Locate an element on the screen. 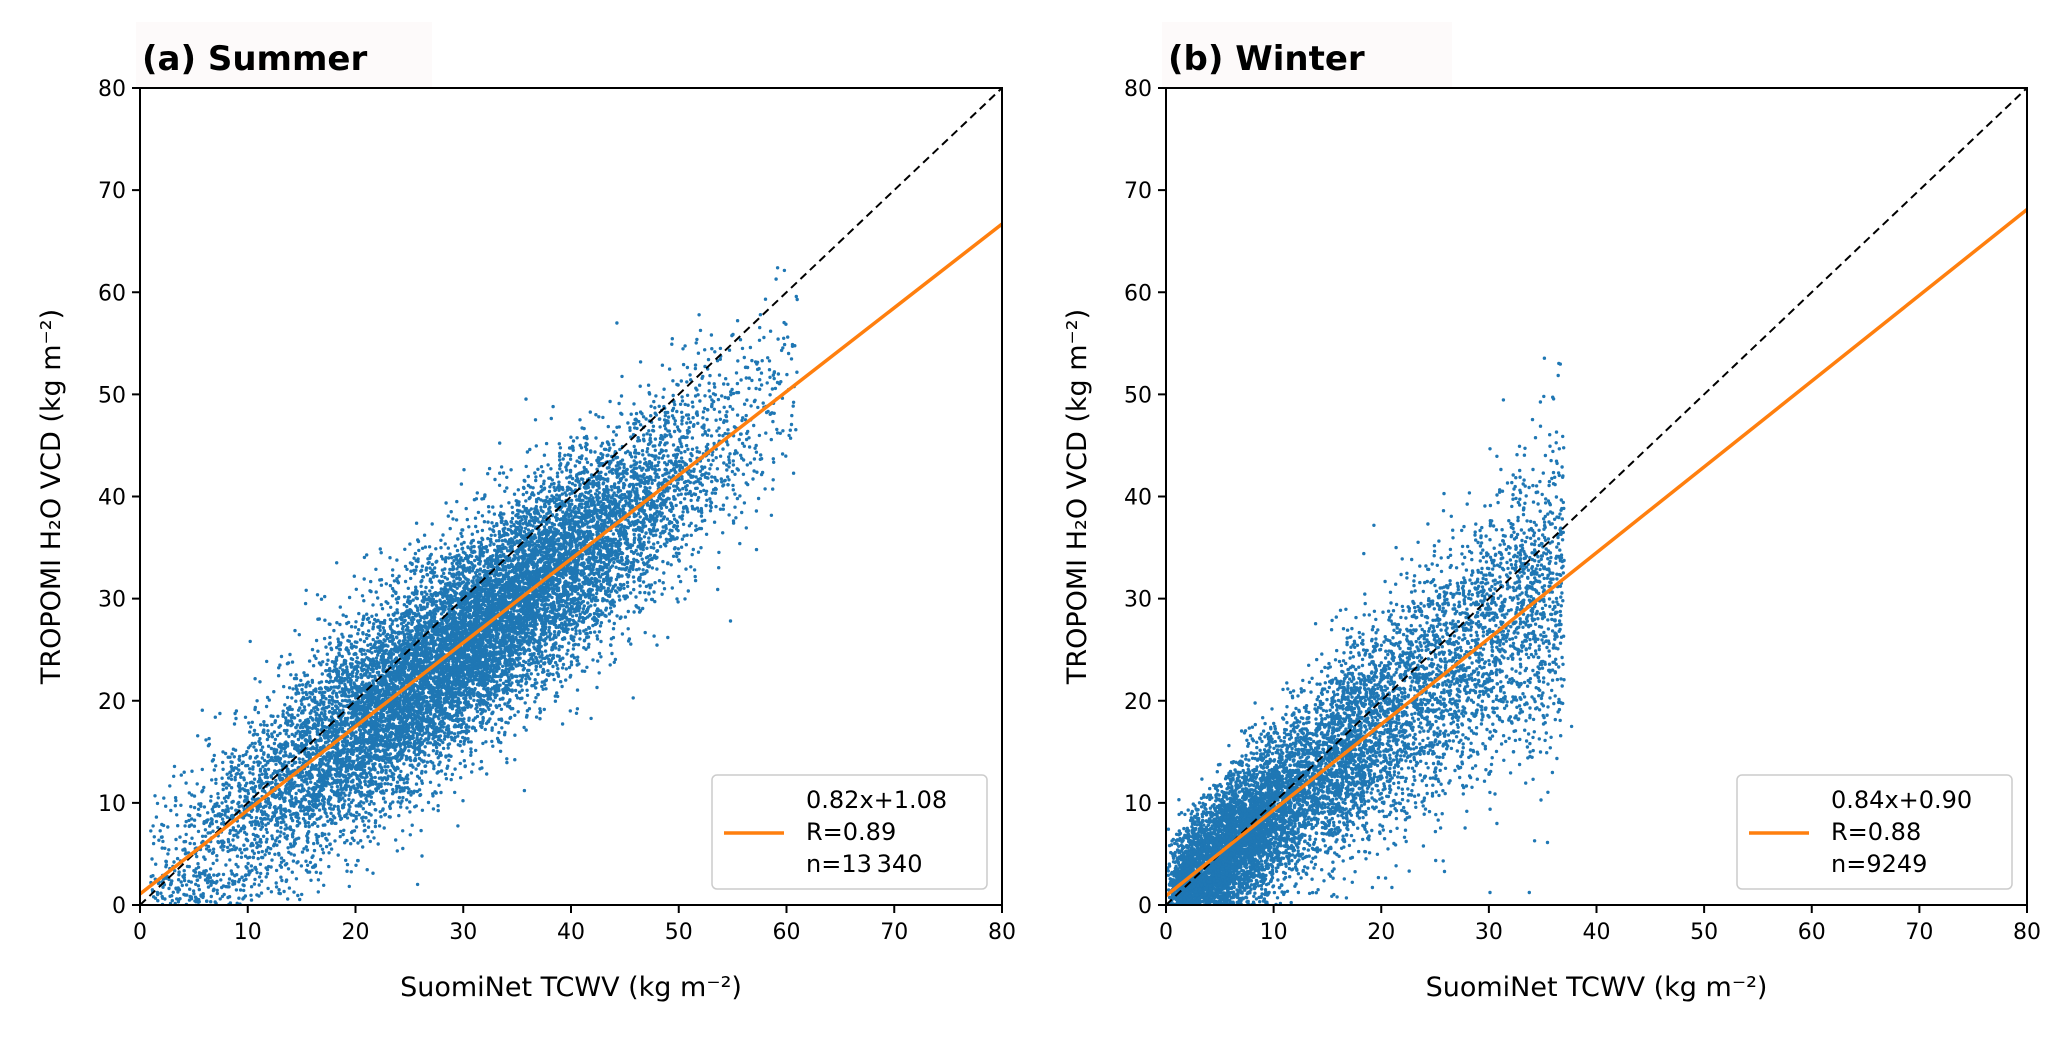  chart-title: (a) Summer is located at coordinates (254, 59).